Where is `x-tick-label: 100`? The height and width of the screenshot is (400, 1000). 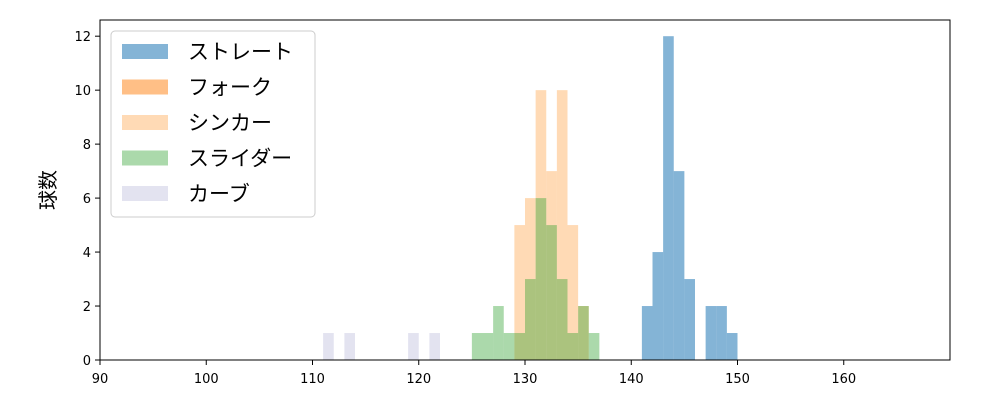
x-tick-label: 100 is located at coordinates (206, 379).